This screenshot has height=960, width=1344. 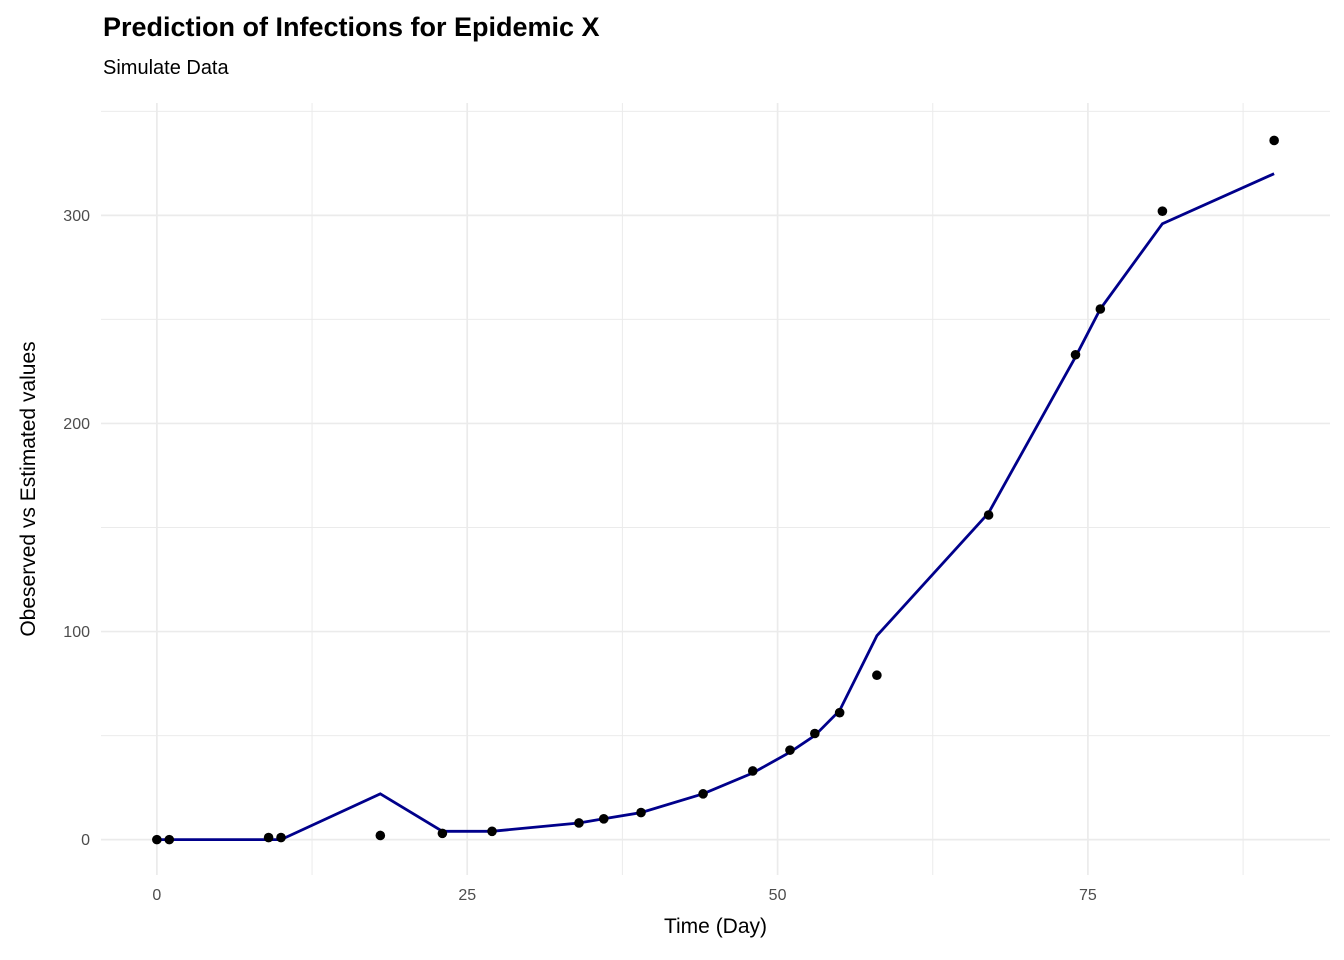 What do you see at coordinates (715, 926) in the screenshot?
I see `x-axis-title: Time (Day)` at bounding box center [715, 926].